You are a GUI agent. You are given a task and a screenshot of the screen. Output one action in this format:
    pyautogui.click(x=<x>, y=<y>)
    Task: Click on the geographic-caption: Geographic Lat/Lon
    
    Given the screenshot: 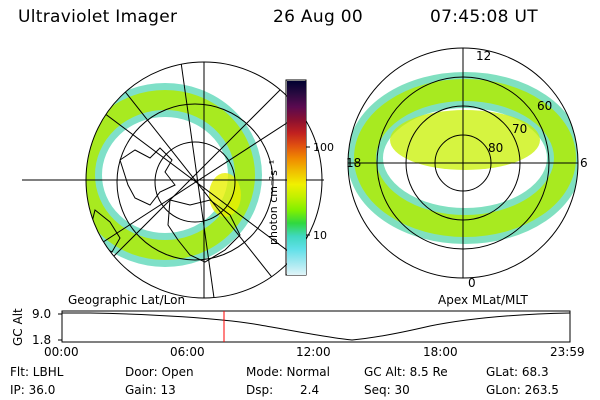 What is the action you would take?
    pyautogui.click(x=127, y=300)
    